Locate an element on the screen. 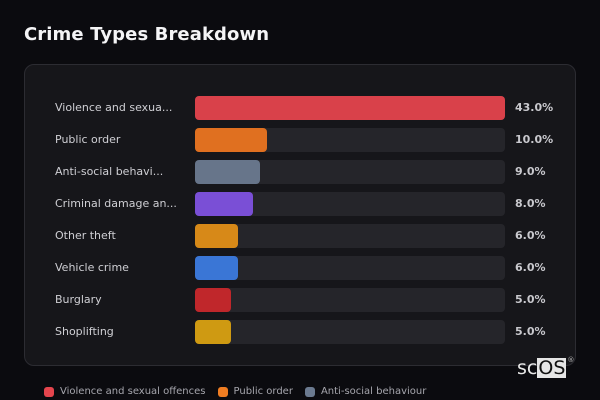  legend-label: Public order is located at coordinates (263, 391).